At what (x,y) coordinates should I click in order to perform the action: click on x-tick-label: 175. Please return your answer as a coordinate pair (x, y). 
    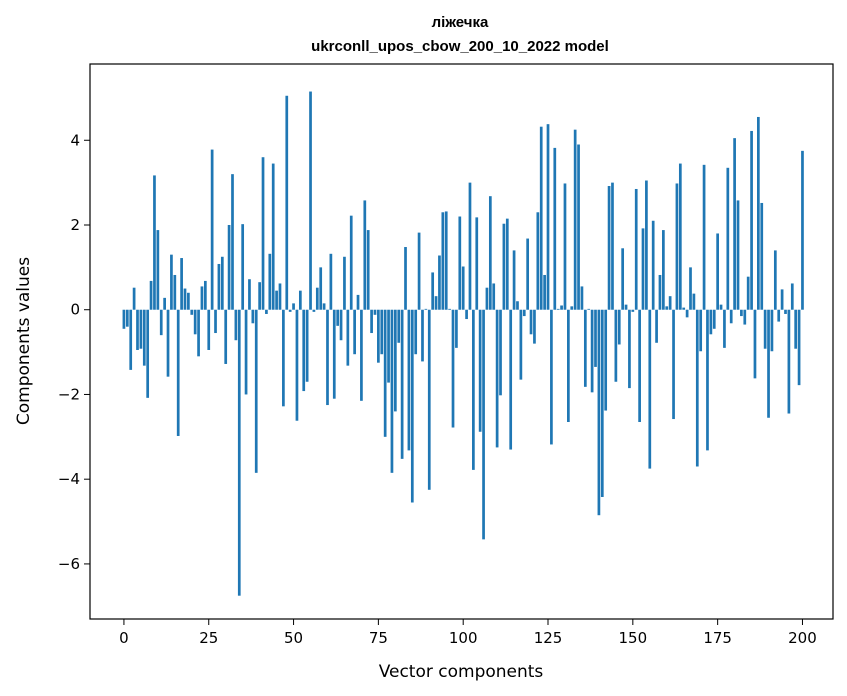
    Looking at the image, I should click on (717, 638).